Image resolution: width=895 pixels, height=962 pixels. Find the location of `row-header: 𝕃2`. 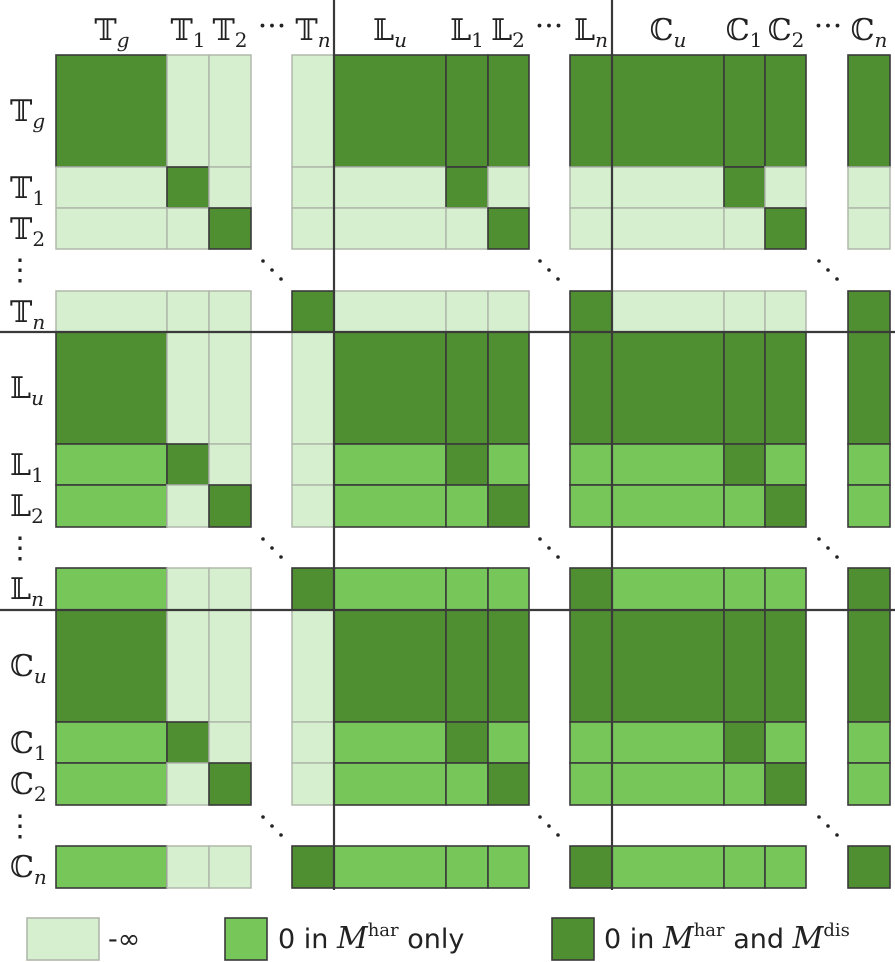

row-header: 𝕃2 is located at coordinates (27, 508).